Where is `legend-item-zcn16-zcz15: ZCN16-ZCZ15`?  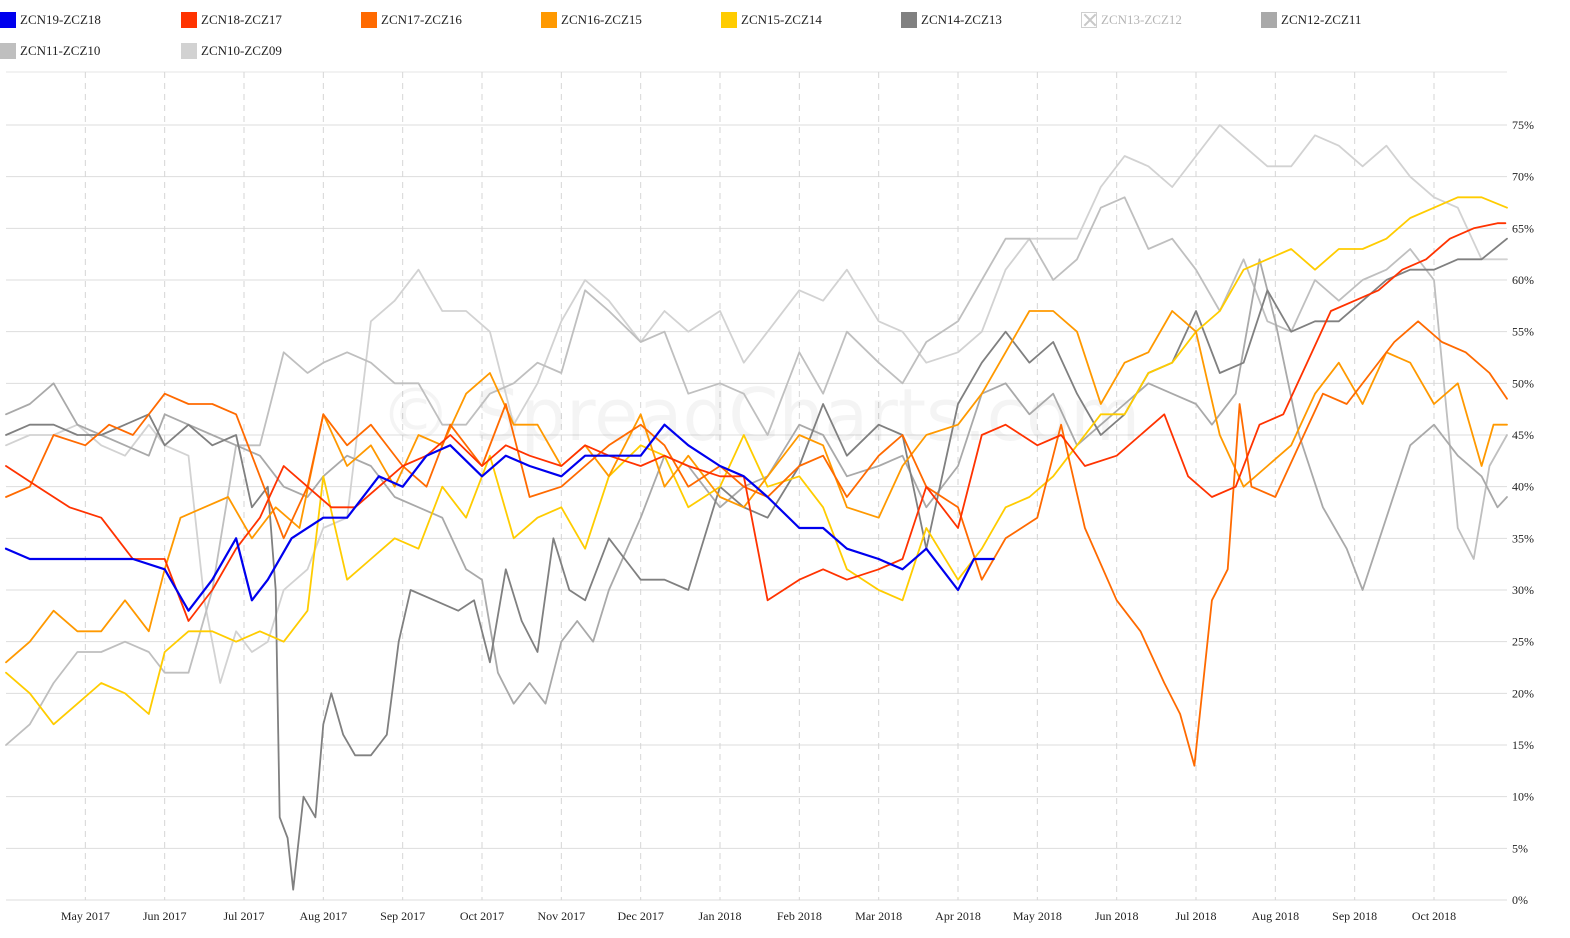
legend-item-zcn16-zcz15: ZCN16-ZCZ15 is located at coordinates (591, 20).